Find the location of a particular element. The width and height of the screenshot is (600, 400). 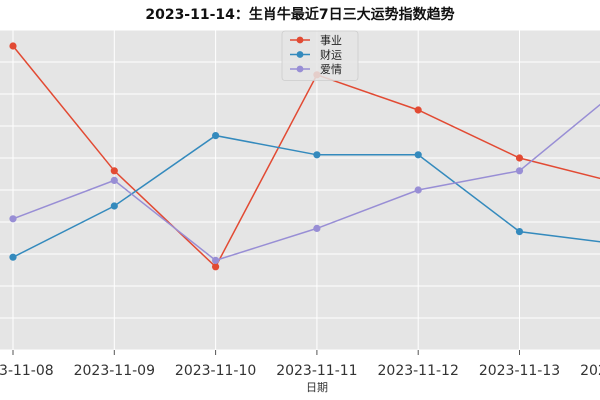

legend-item: 事业 is located at coordinates (316, 40).